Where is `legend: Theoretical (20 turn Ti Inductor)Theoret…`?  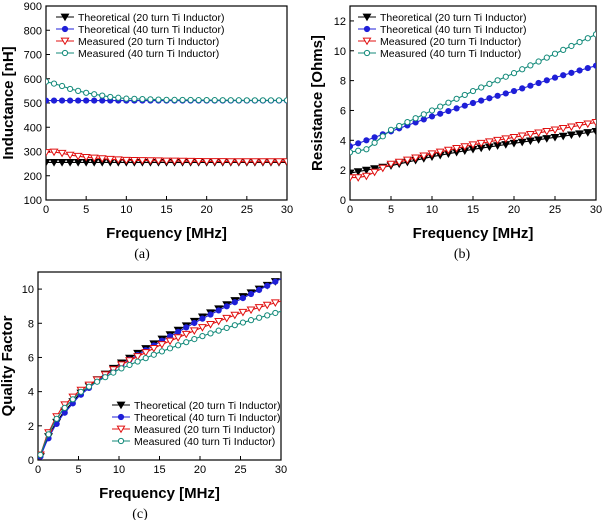
legend: Theoretical (20 turn Ti Inductor)Theoret… is located at coordinates (140, 36).